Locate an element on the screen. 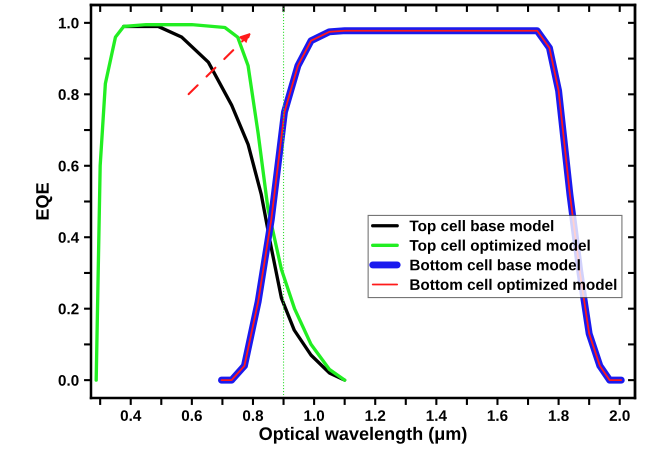  x-tick-label: 1.4 is located at coordinates (436, 415).